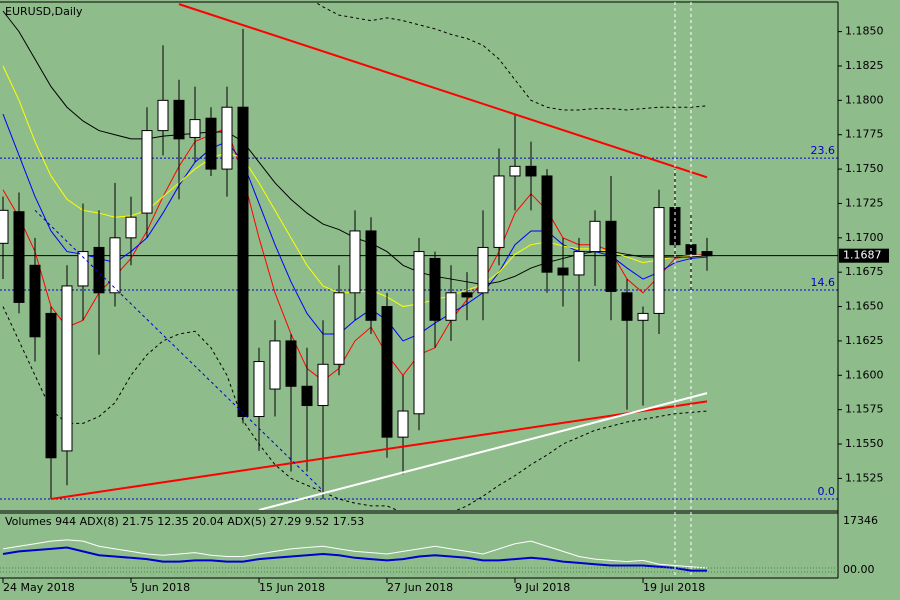 The width and height of the screenshot is (900, 600). I want to click on x-tick-label: 27 Jun 2018, so click(420, 587).